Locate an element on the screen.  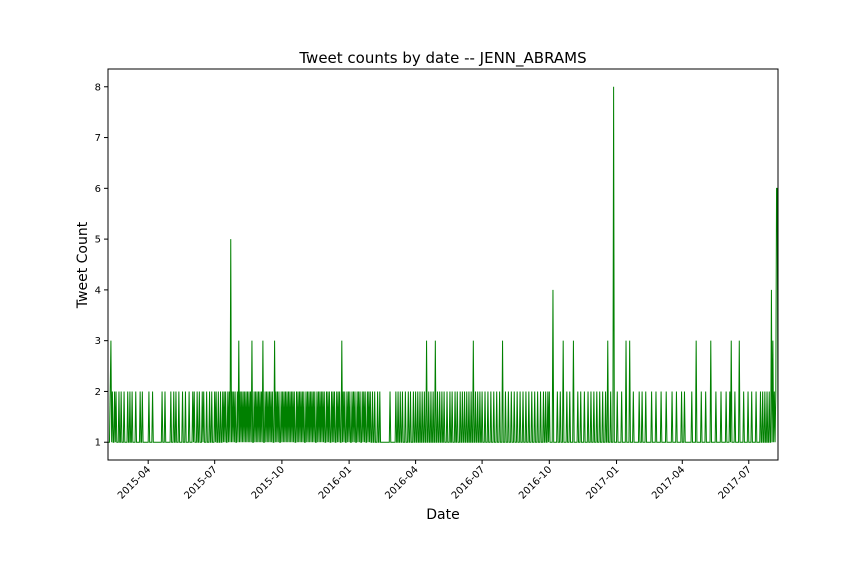
x-tick-label: 2017-04 is located at coordinates (668, 482).